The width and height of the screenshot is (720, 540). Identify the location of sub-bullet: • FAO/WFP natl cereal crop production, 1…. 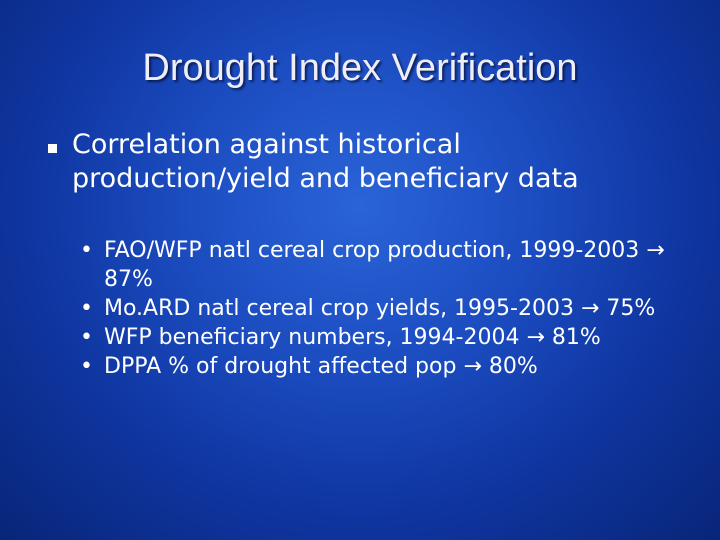
(390, 265).